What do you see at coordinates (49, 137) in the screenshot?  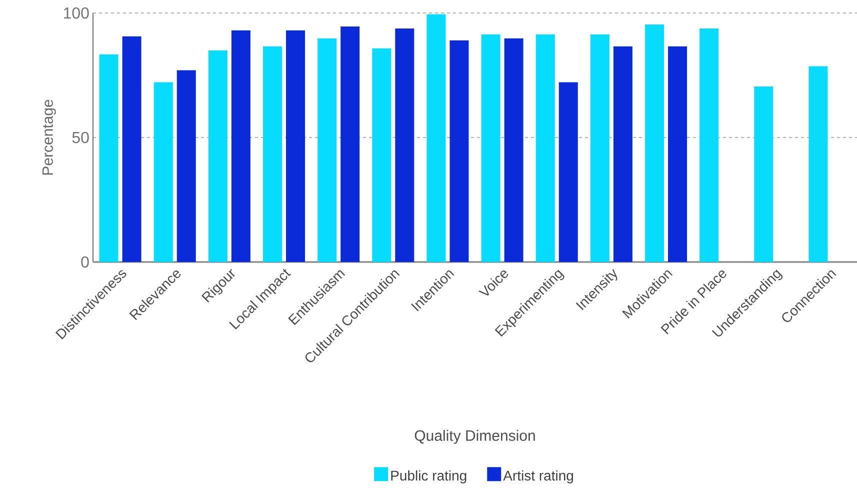 I see `y-axis-title: Percentage` at bounding box center [49, 137].